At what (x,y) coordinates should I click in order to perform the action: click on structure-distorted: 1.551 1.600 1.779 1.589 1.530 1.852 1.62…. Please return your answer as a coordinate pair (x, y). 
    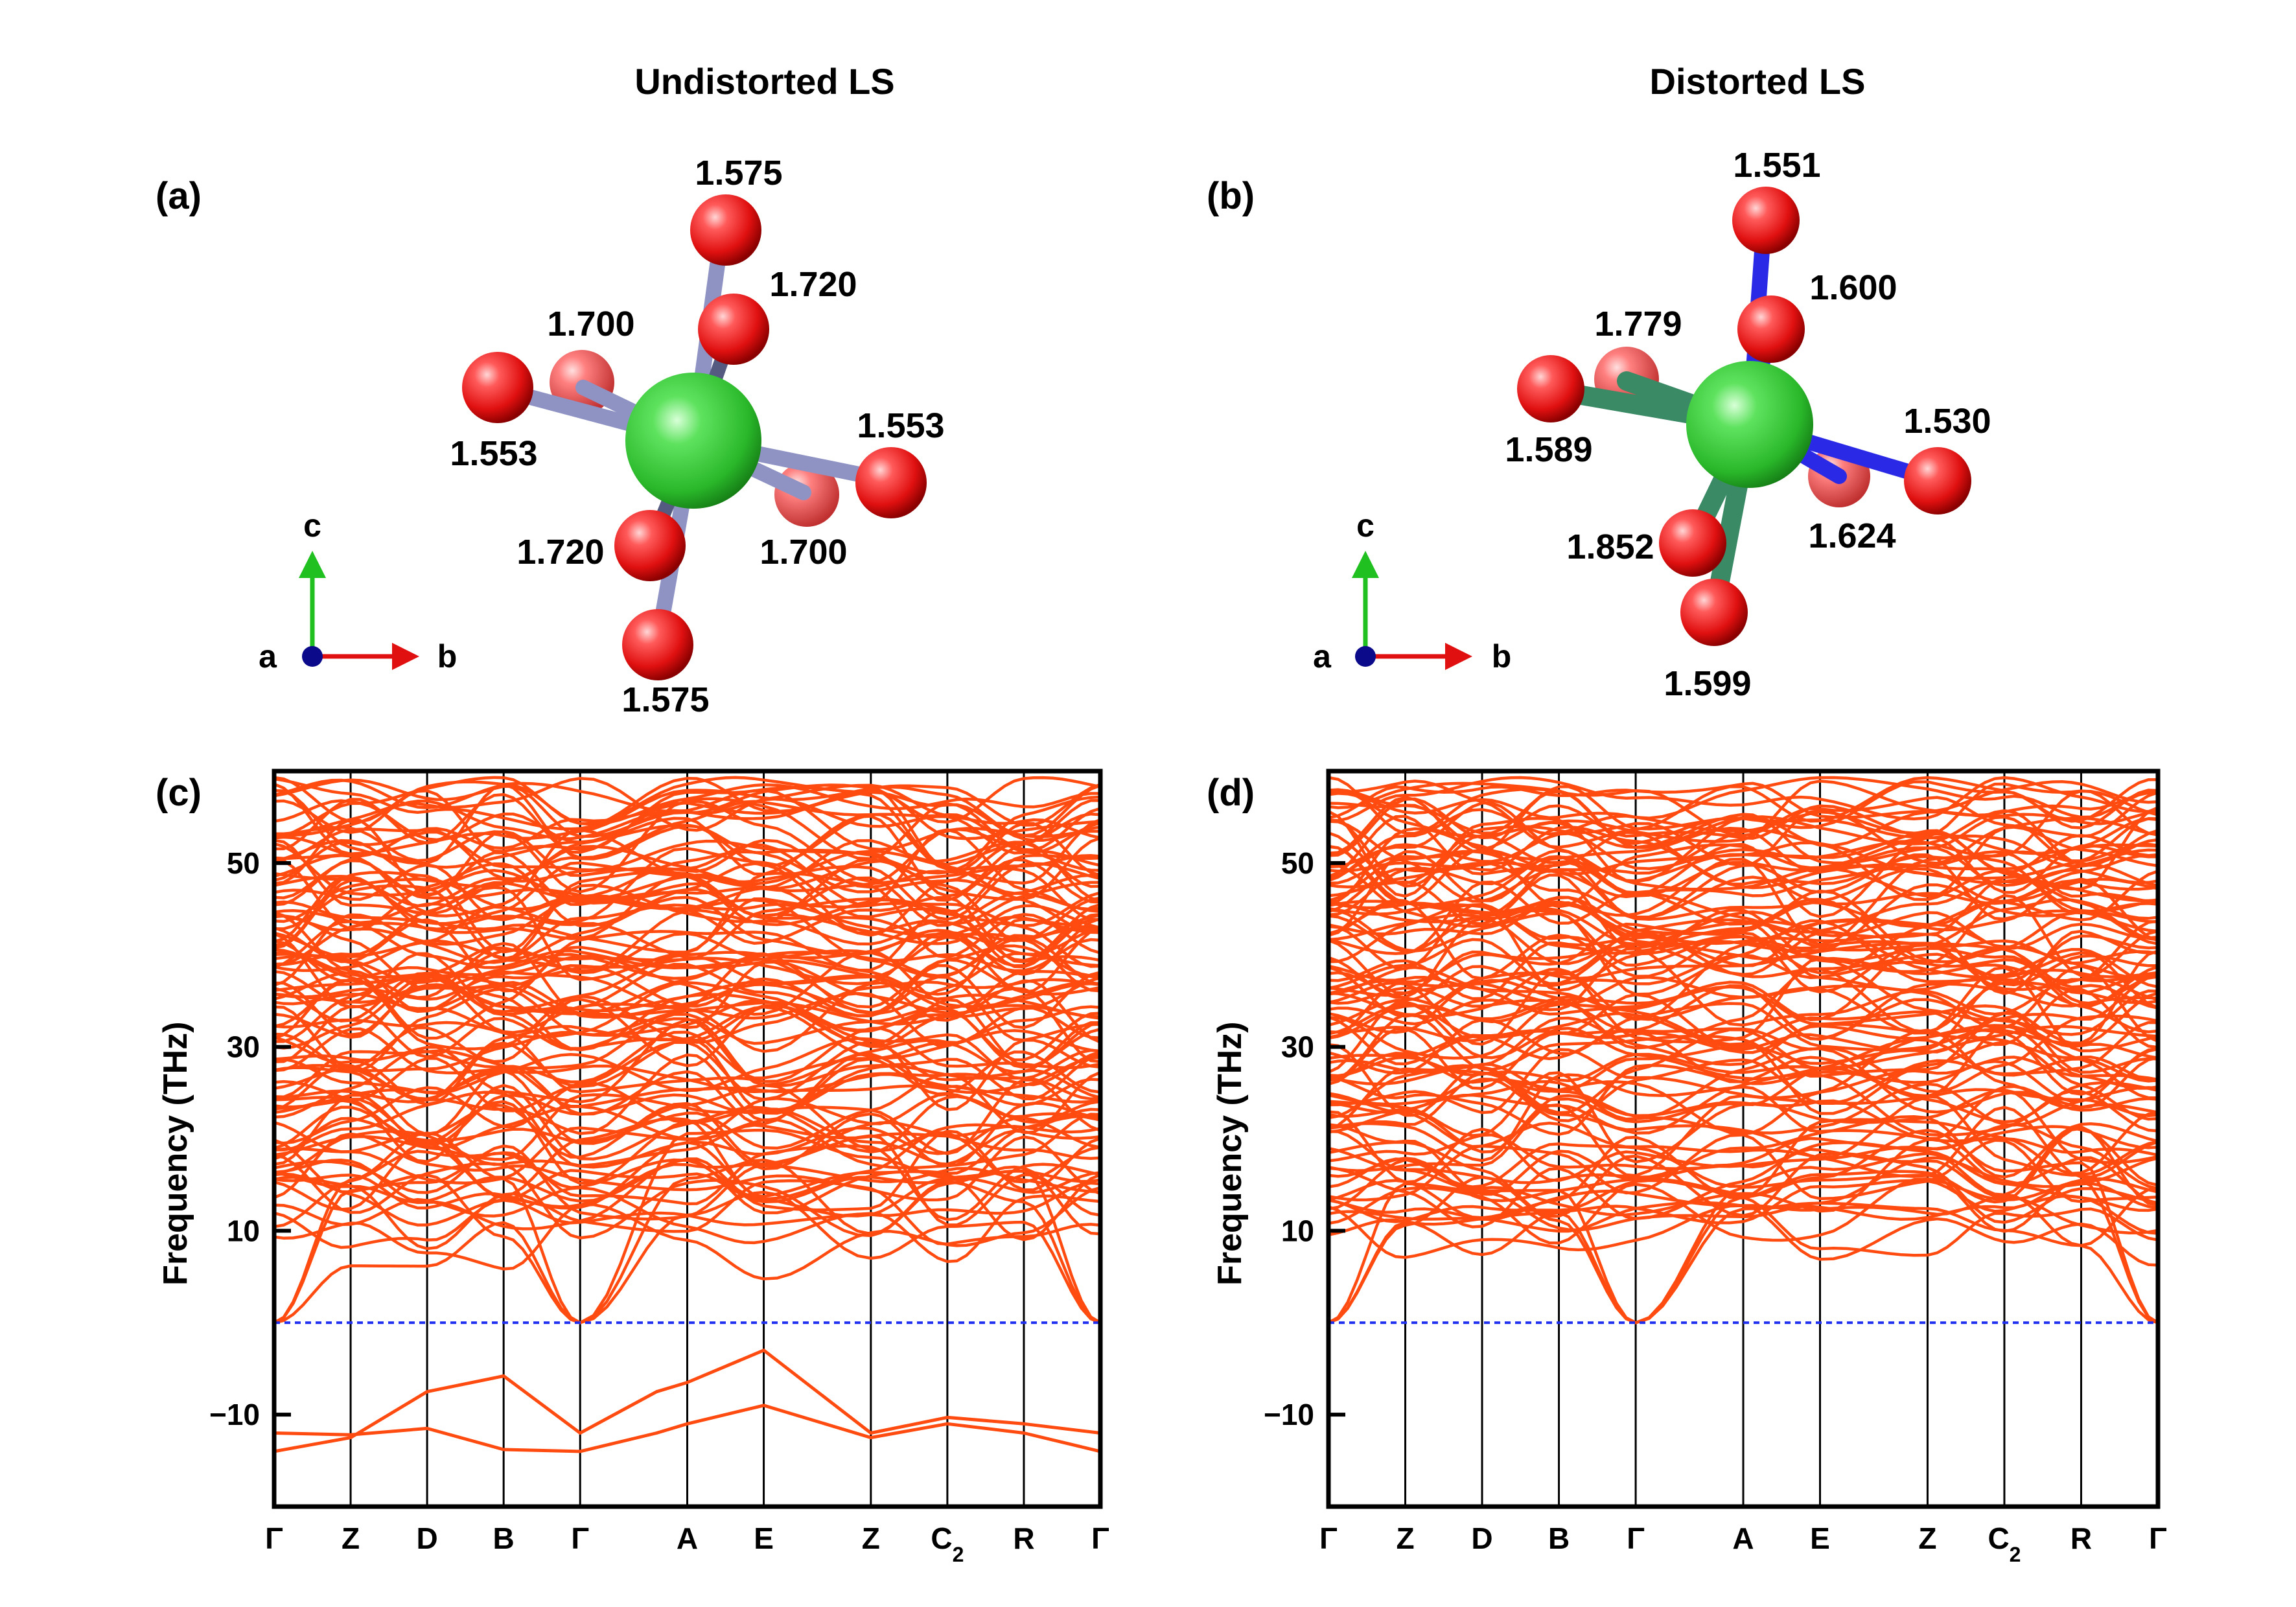
    Looking at the image, I should click on (1652, 424).